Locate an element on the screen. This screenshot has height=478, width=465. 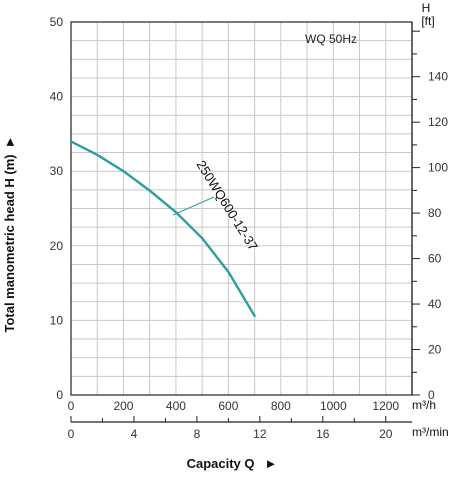
series-line is located at coordinates (162, 229).